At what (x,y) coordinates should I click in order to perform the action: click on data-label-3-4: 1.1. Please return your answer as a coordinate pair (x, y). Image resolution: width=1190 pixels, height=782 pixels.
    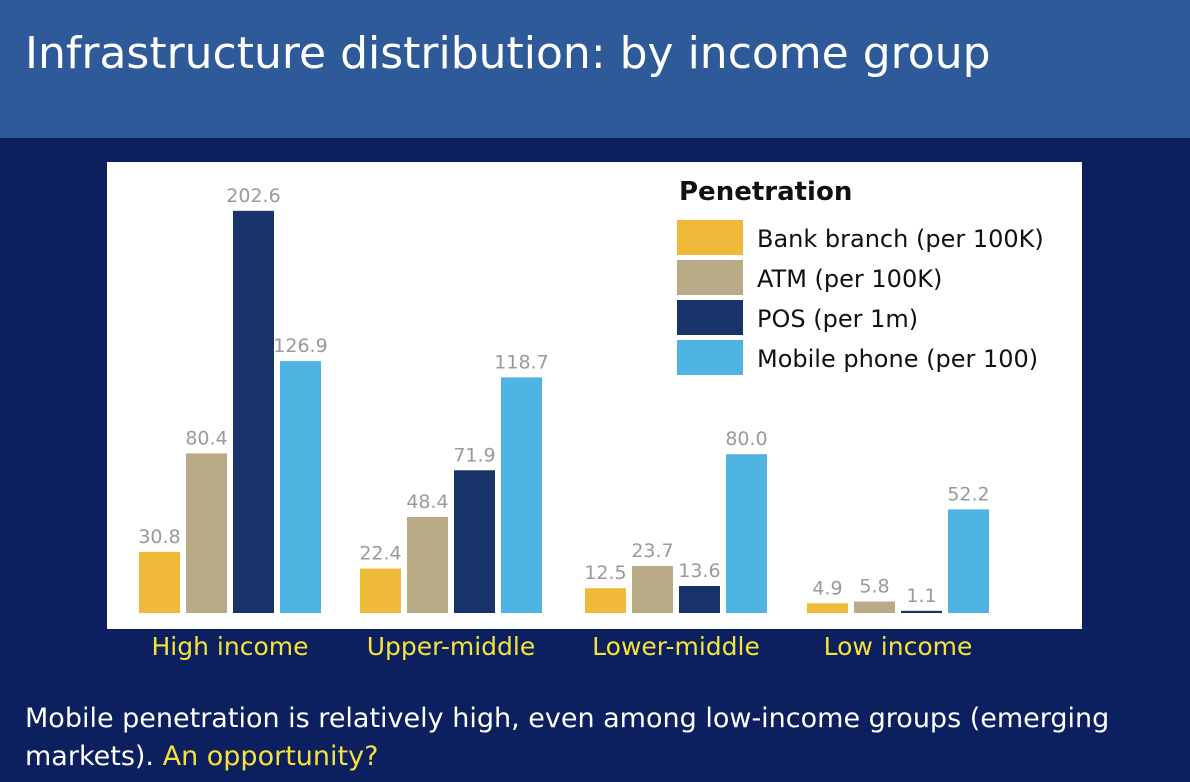
    Looking at the image, I should click on (921, 596).